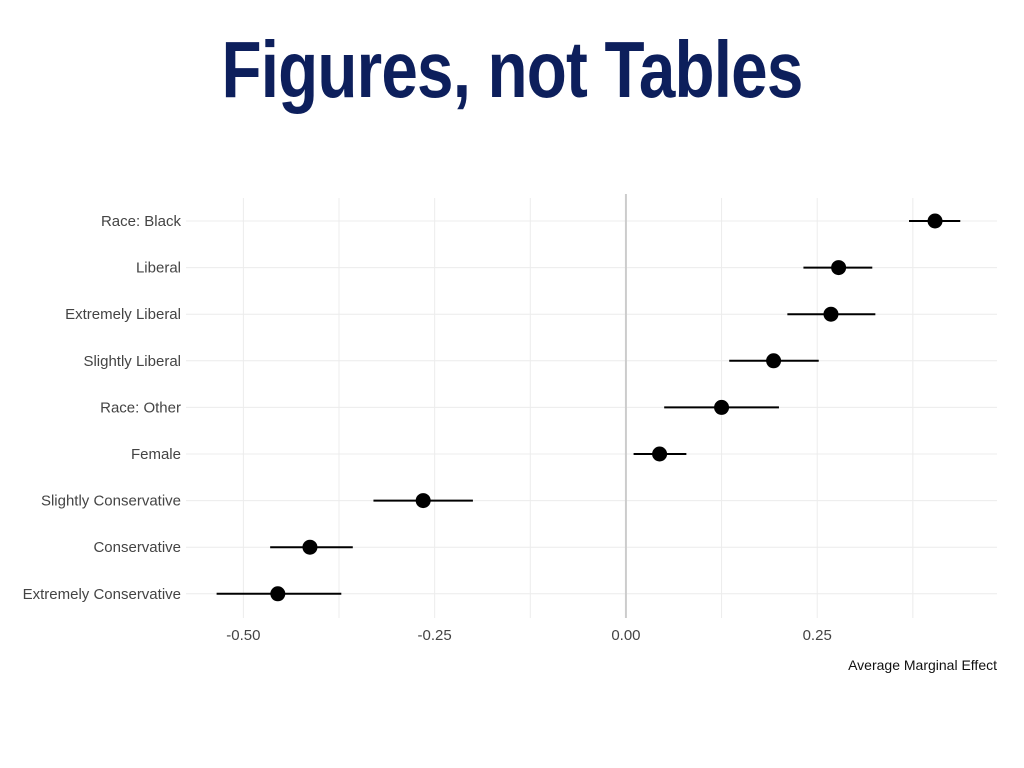  Describe the element at coordinates (922, 665) in the screenshot. I see `x-axis-title: Average Marginal Effect` at that location.